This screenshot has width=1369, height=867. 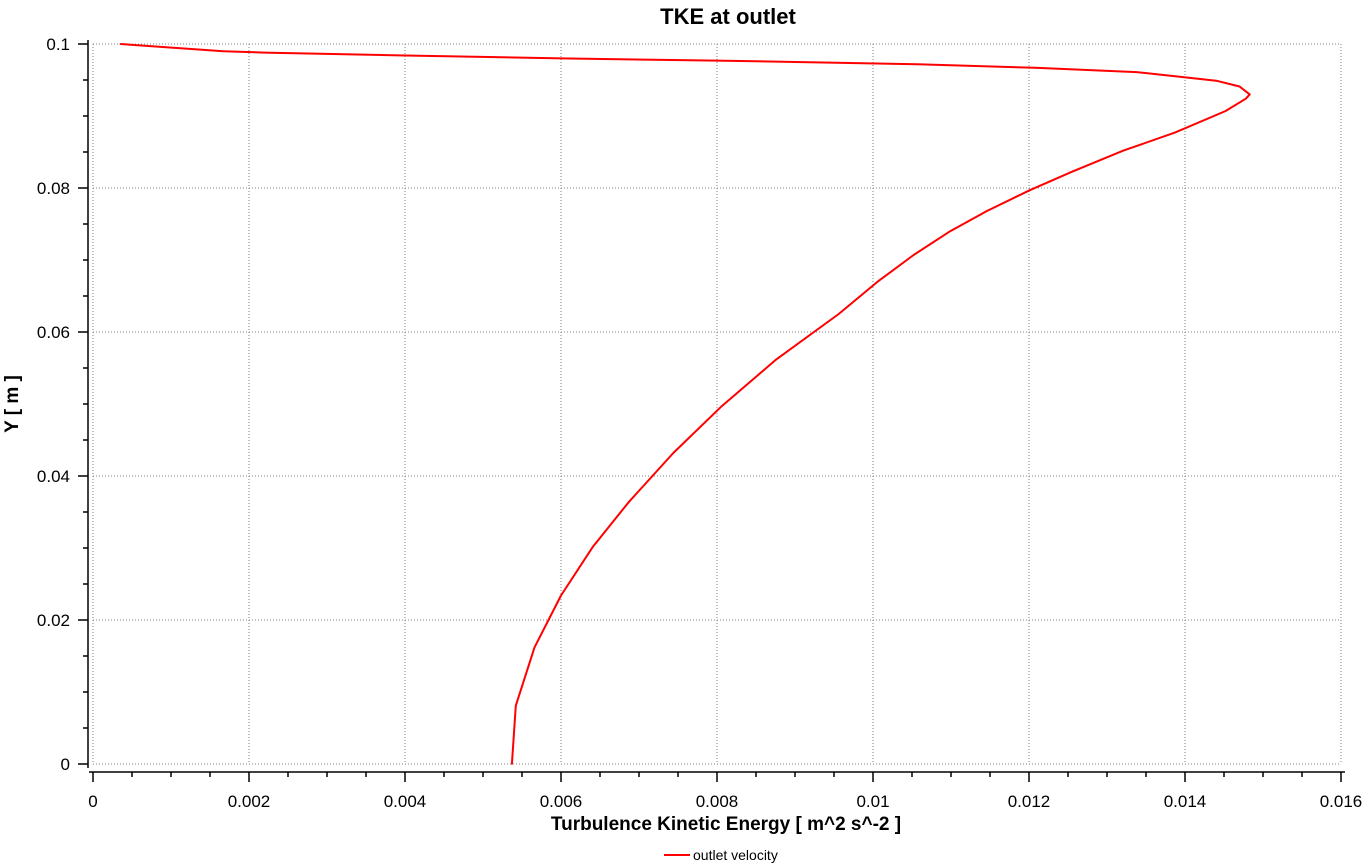 I want to click on x-axis-label: Turbulence Kinetic Energy [ m^2 s^-2 ], so click(x=726, y=824).